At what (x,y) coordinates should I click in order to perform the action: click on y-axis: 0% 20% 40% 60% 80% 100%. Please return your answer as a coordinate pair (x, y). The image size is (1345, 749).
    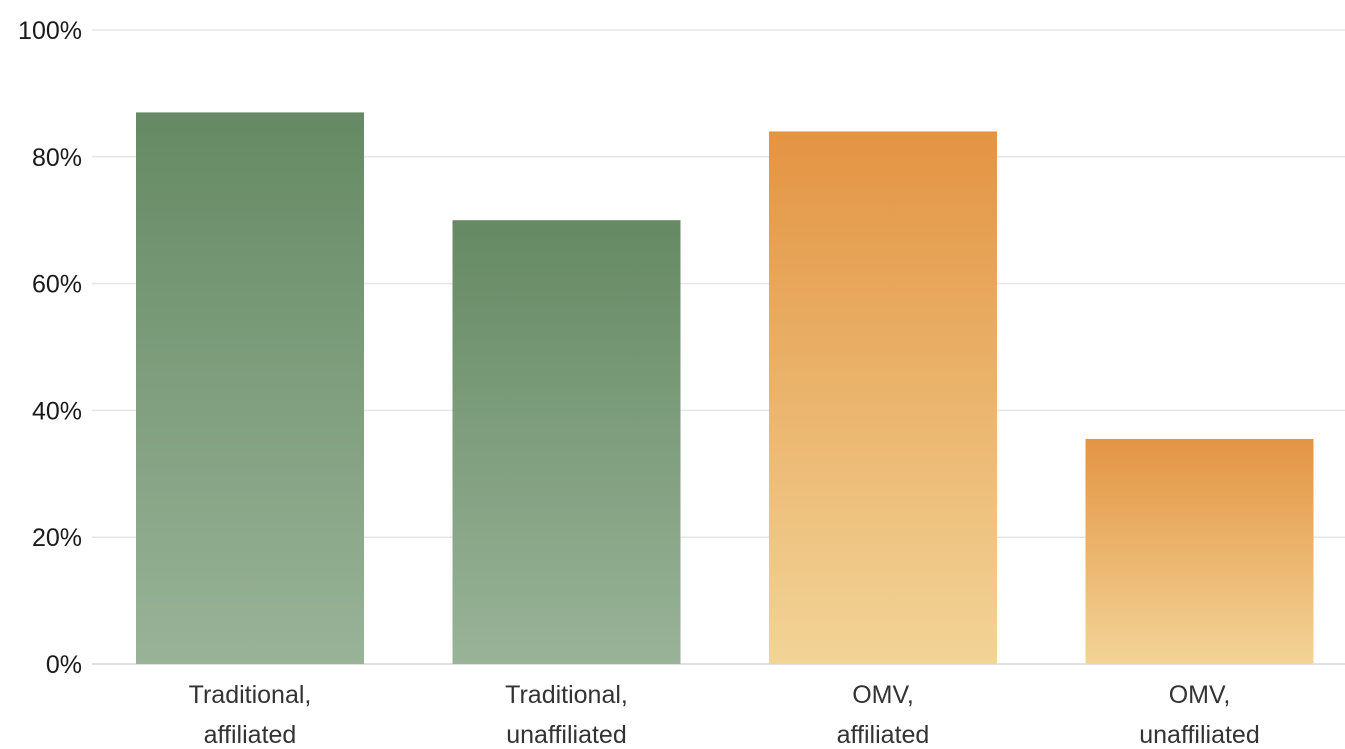
    Looking at the image, I should click on (50, 348).